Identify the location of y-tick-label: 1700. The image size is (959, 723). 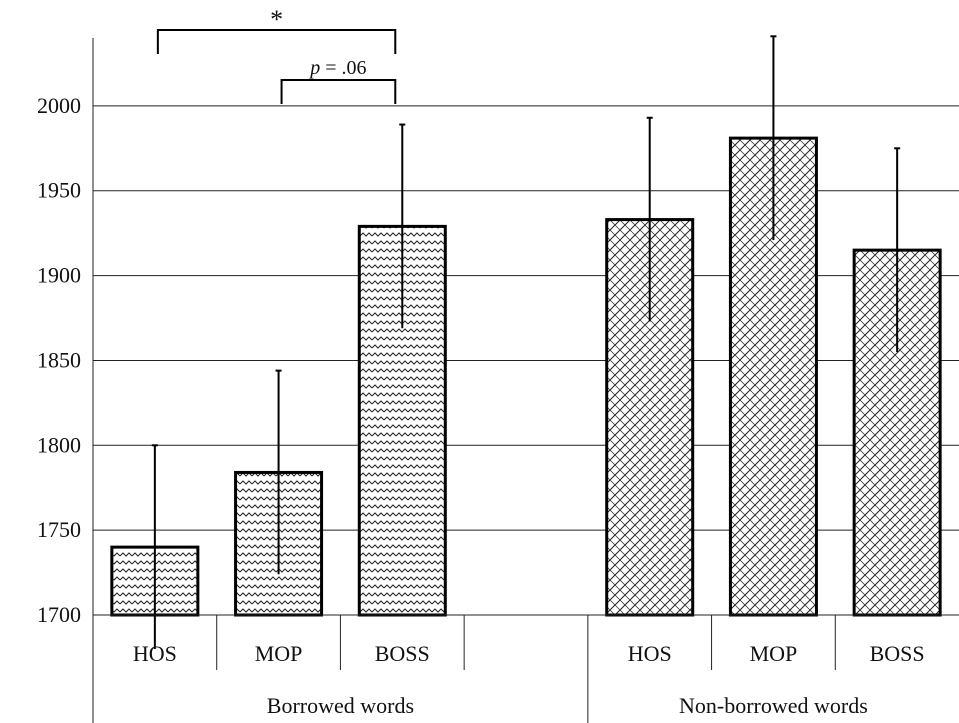
(59, 614).